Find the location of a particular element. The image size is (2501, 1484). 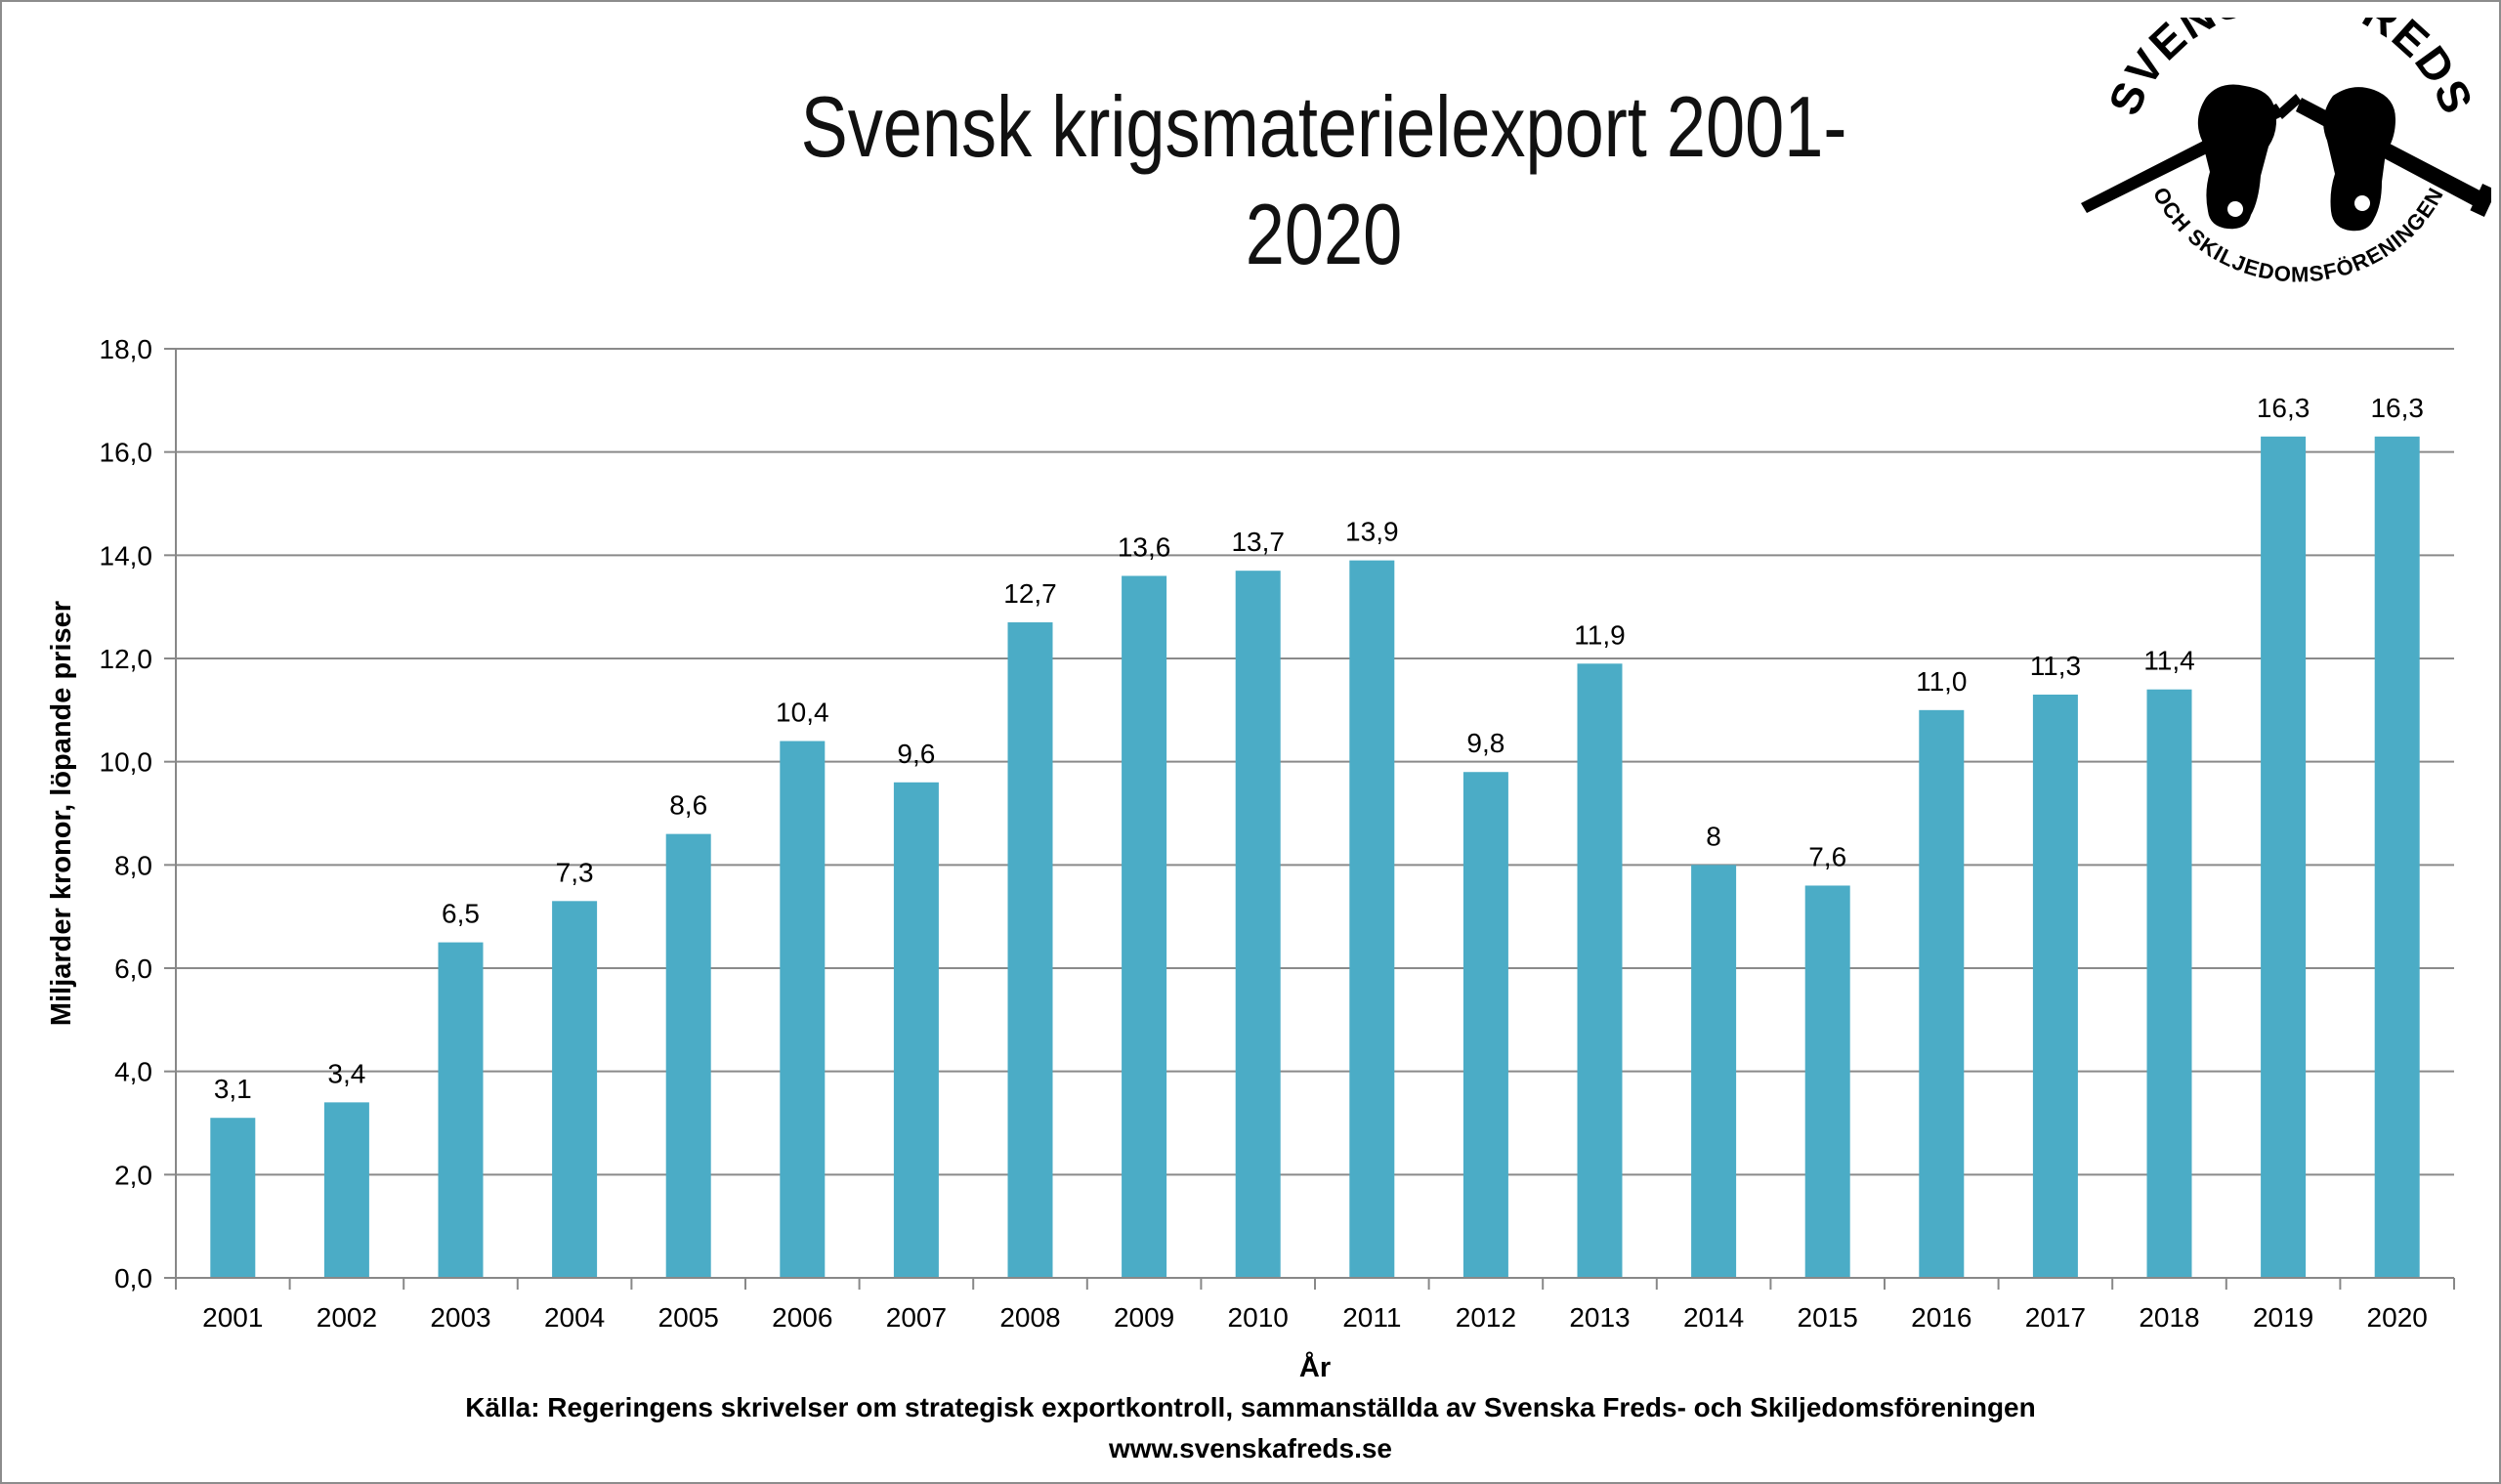

data-label-2015: 7,6 is located at coordinates (1827, 856).